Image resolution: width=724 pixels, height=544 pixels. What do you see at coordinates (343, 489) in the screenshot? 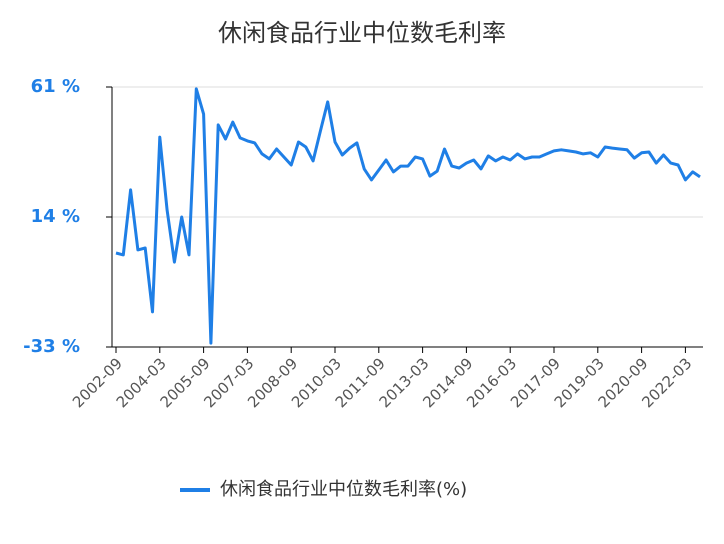
I see `legend-label: 休闲食品行业中位数毛利率(%)` at bounding box center [343, 489].